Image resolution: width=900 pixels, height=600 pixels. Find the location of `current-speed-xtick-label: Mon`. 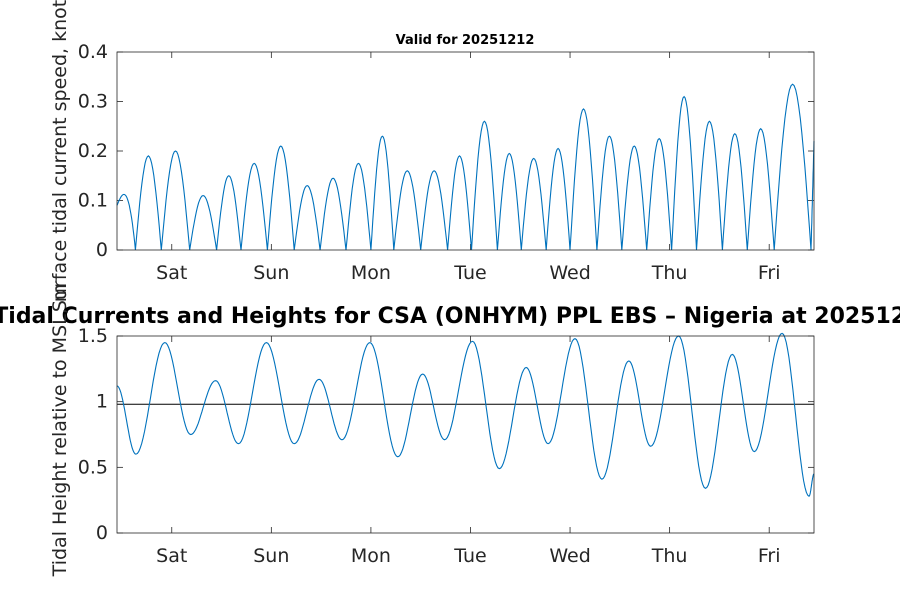

current-speed-xtick-label: Mon is located at coordinates (371, 273).